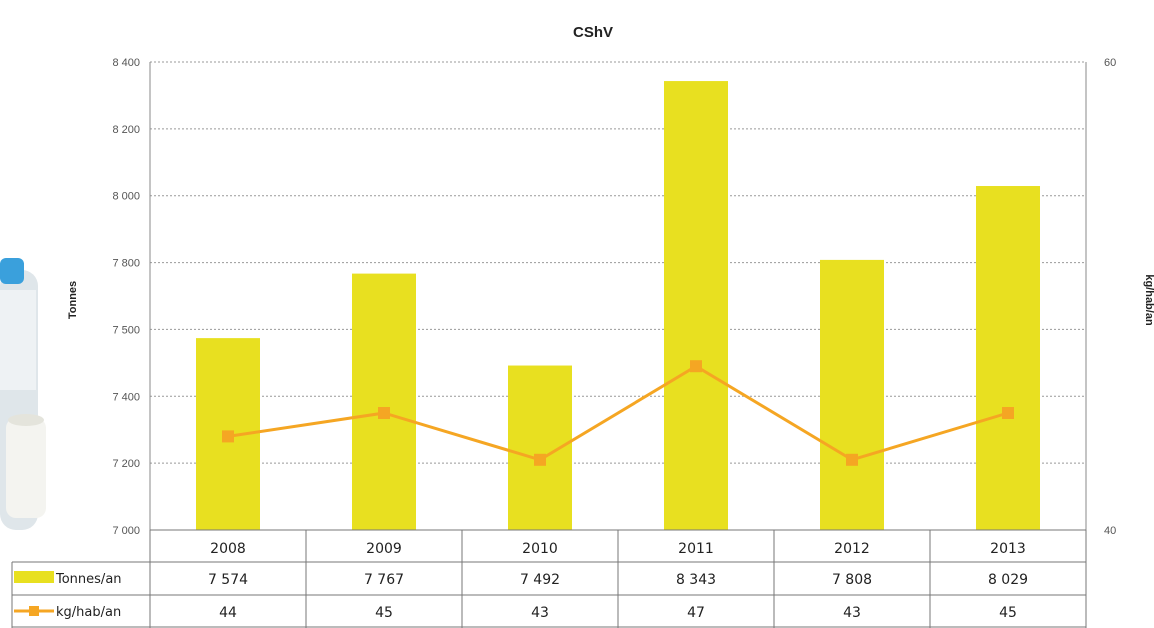  I want to click on y2-axis-label: kg/hab/an, so click(1148, 300).